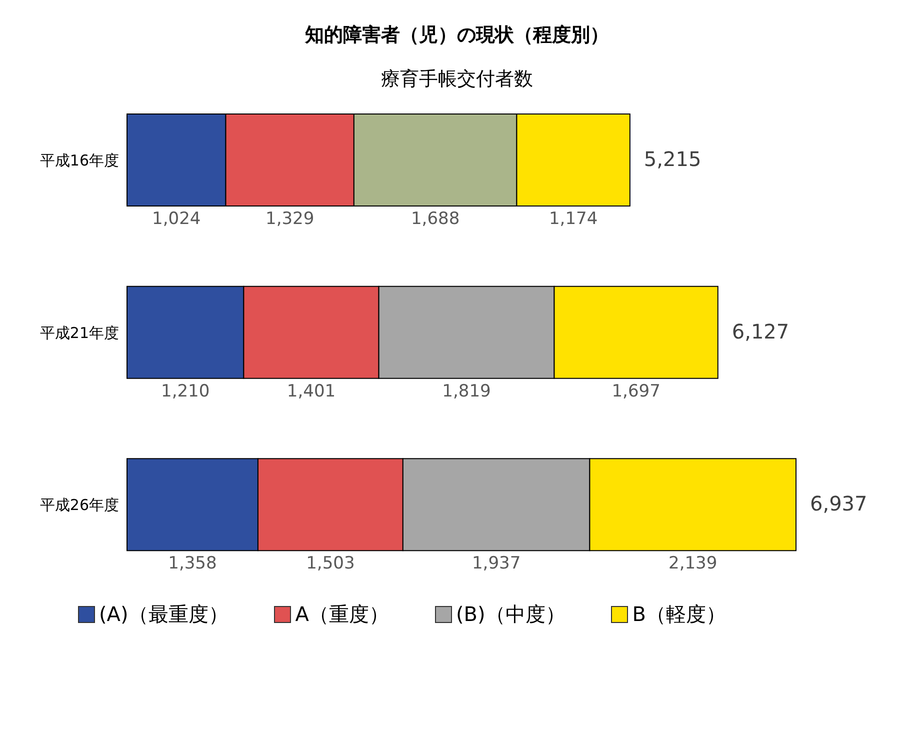 The height and width of the screenshot is (742, 914). I want to click on data-label: 1,358, so click(192, 564).